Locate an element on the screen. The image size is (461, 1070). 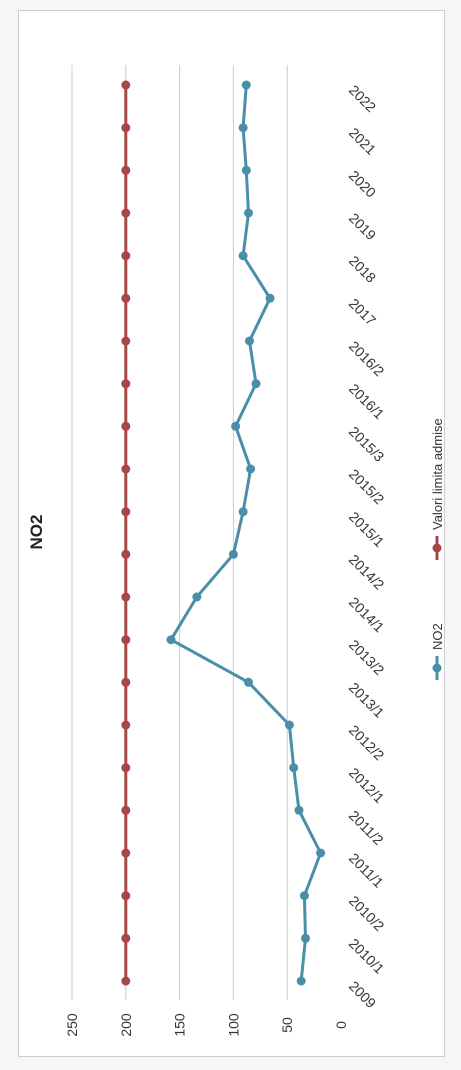
category-label: 2011/2 is located at coordinates (366, 827).